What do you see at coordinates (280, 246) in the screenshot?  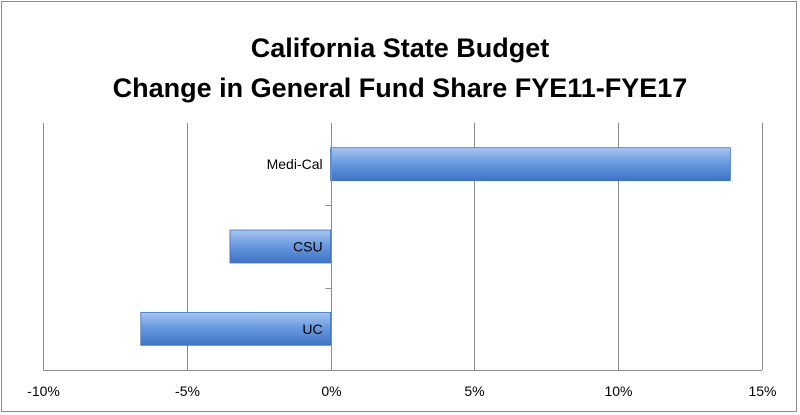 I see `bar-csu` at bounding box center [280, 246].